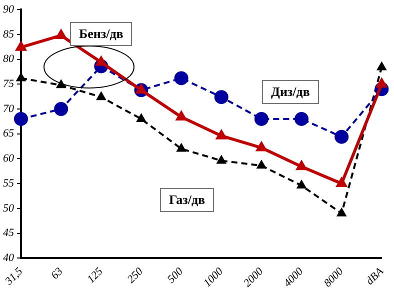  I want to click on y-tick-label: 85, so click(8, 34).